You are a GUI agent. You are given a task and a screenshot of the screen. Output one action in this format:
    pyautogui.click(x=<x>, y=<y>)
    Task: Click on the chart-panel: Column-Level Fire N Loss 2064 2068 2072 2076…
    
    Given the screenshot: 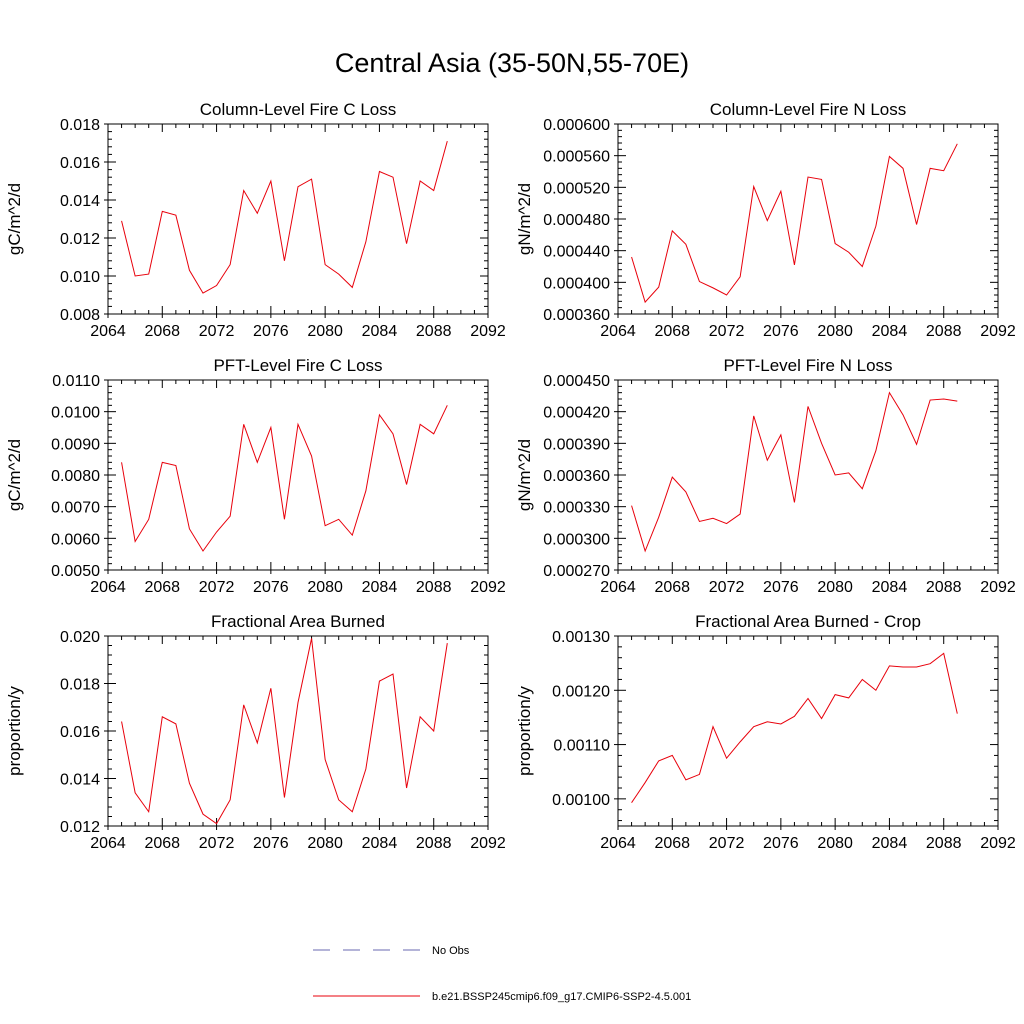 What is the action you would take?
    pyautogui.click(x=765, y=220)
    